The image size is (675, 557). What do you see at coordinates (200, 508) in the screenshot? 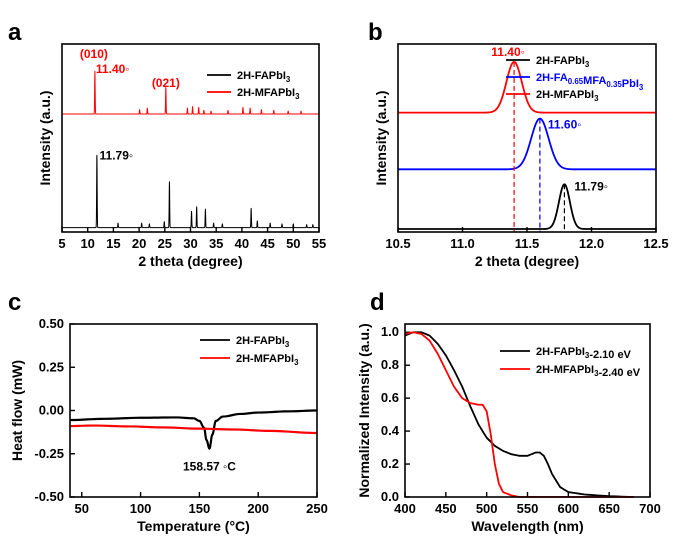
I see `x-tick-label: 150` at bounding box center [200, 508].